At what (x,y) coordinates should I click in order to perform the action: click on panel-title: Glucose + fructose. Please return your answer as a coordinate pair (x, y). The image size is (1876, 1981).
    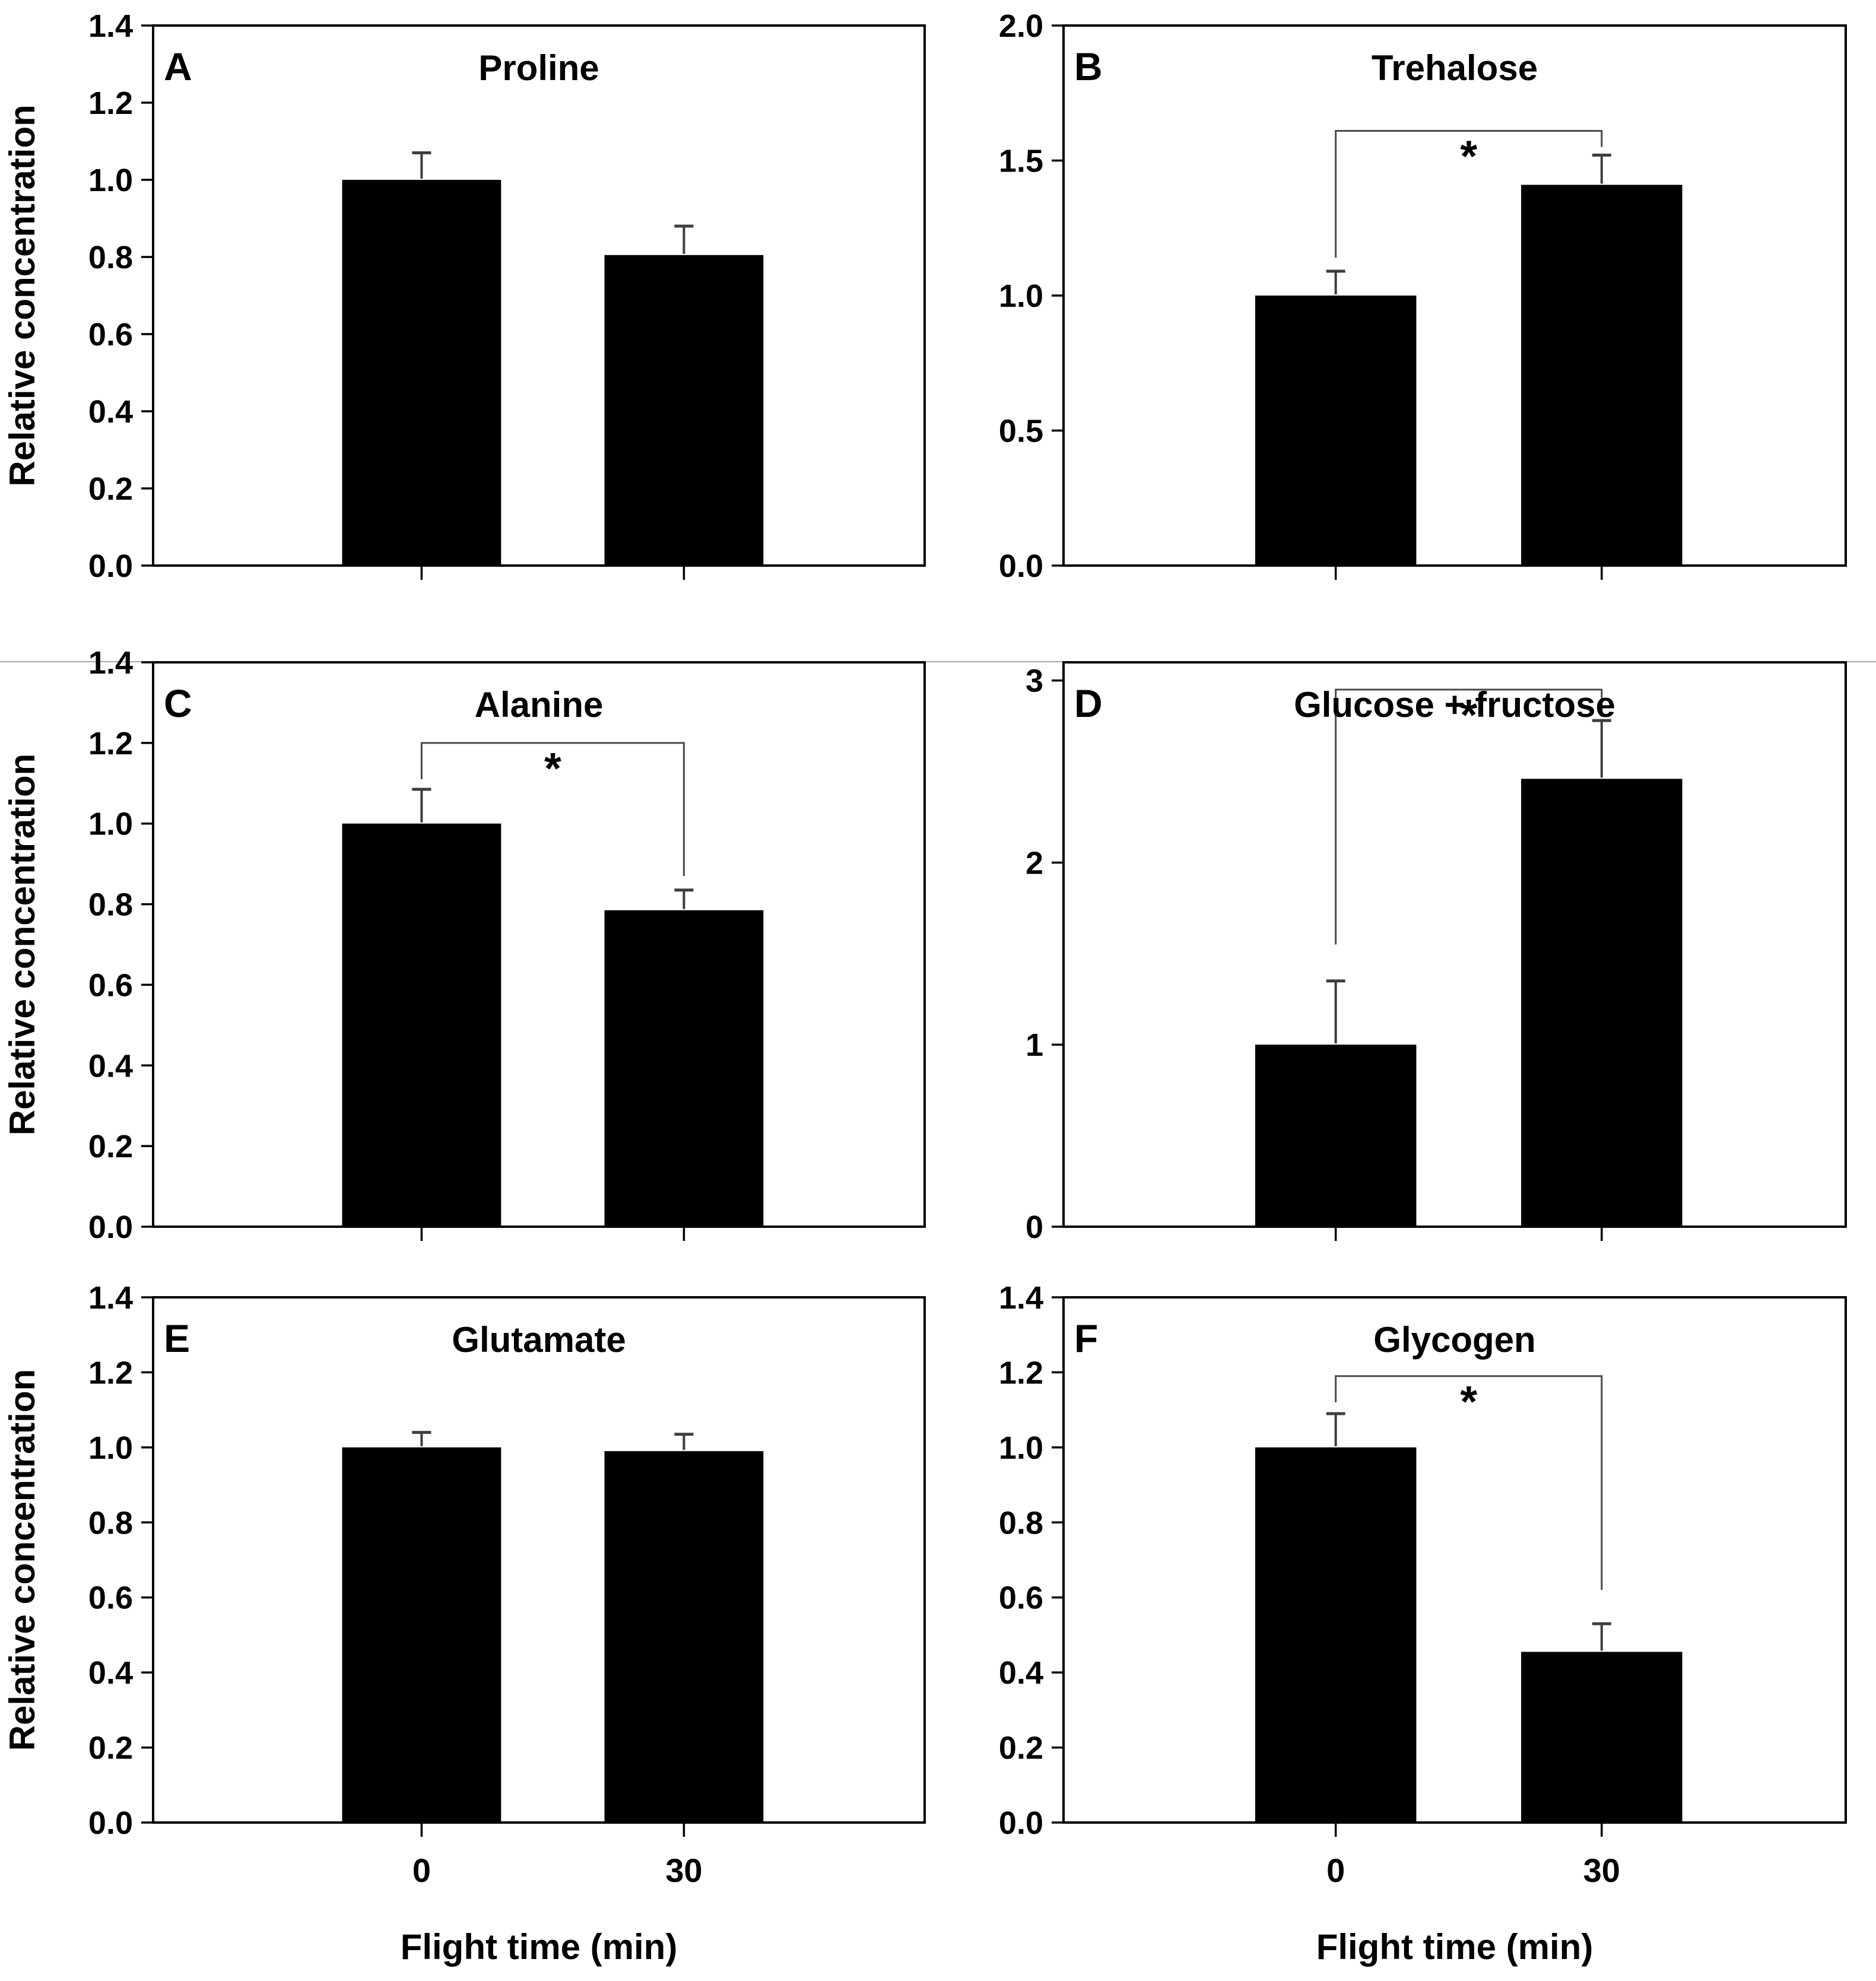
    Looking at the image, I should click on (1454, 705).